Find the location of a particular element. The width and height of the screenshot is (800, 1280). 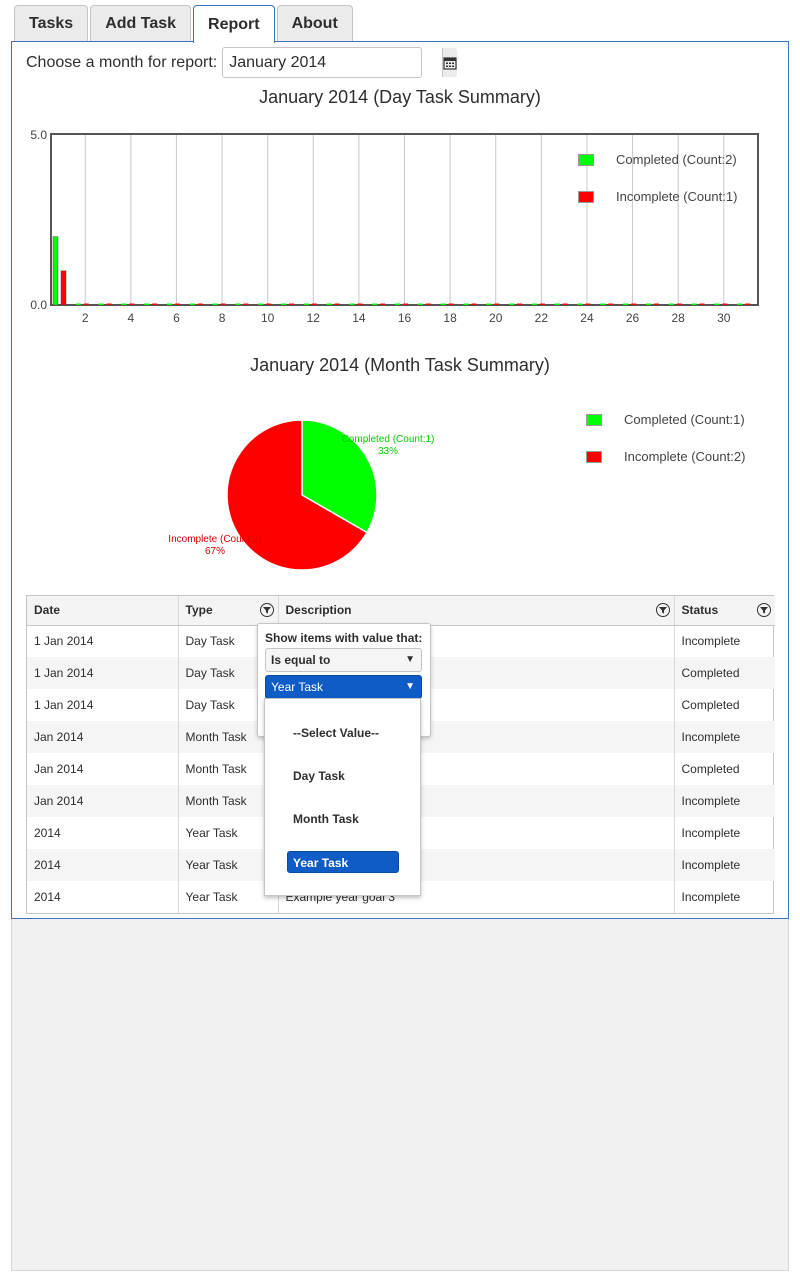

column-header-label: Status is located at coordinates (700, 610).